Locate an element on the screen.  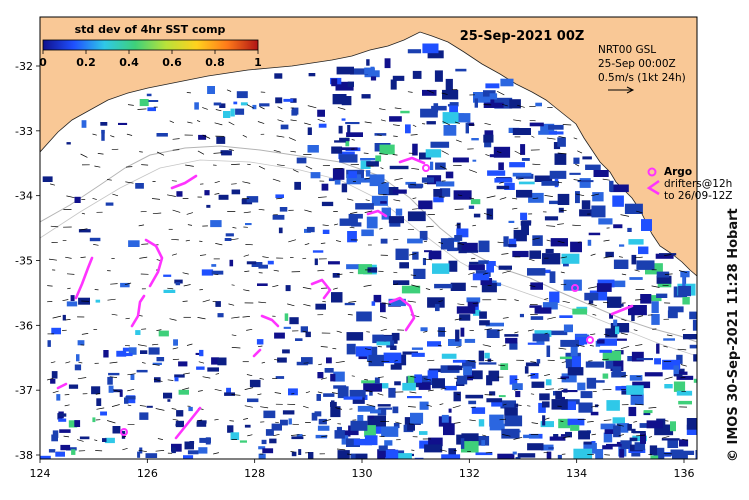
latitude-label: -34 is located at coordinates (24, 196).